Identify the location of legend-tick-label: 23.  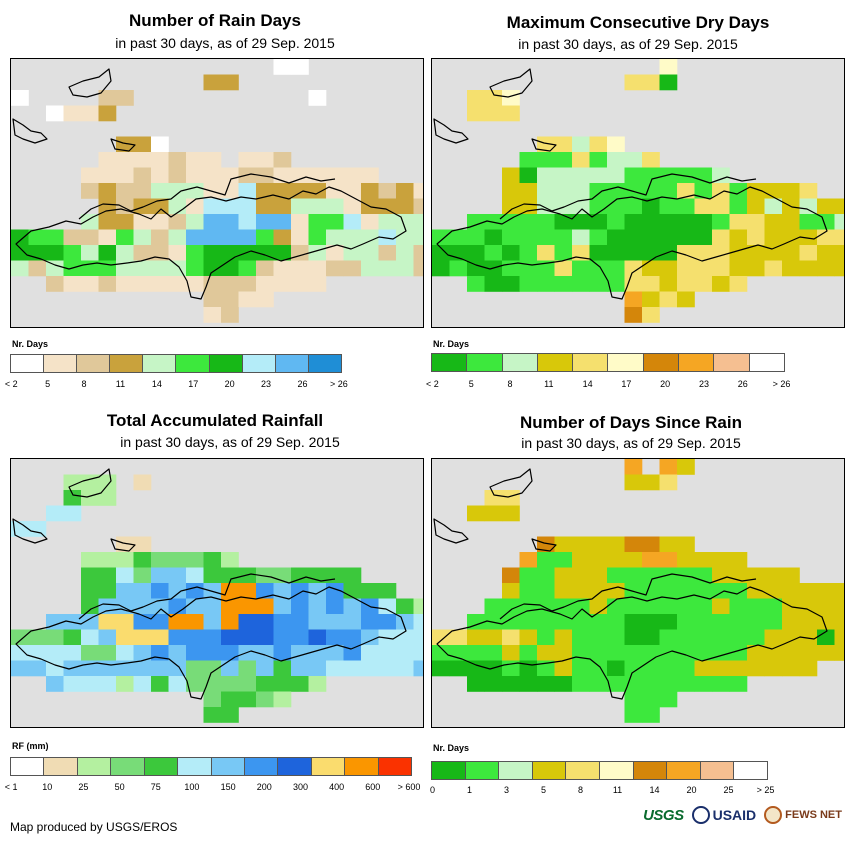
(266, 384).